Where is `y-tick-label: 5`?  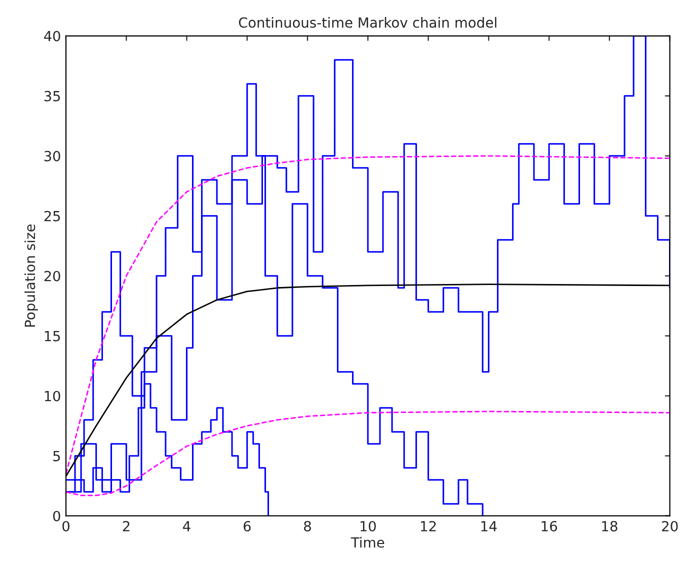 y-tick-label: 5 is located at coordinates (56, 456).